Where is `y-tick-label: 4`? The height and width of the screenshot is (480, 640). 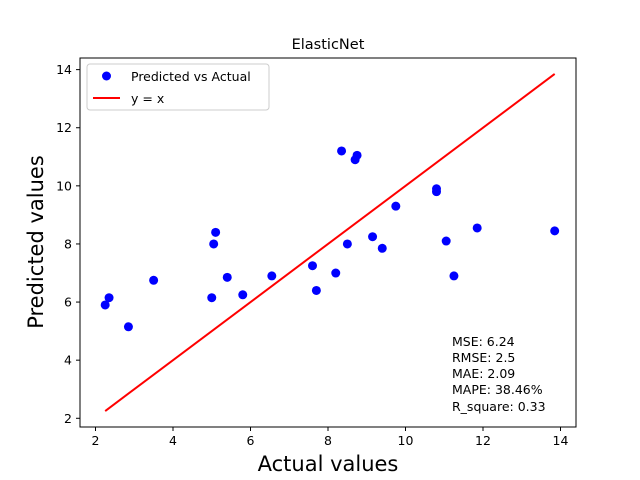 y-tick-label: 4 is located at coordinates (68, 360).